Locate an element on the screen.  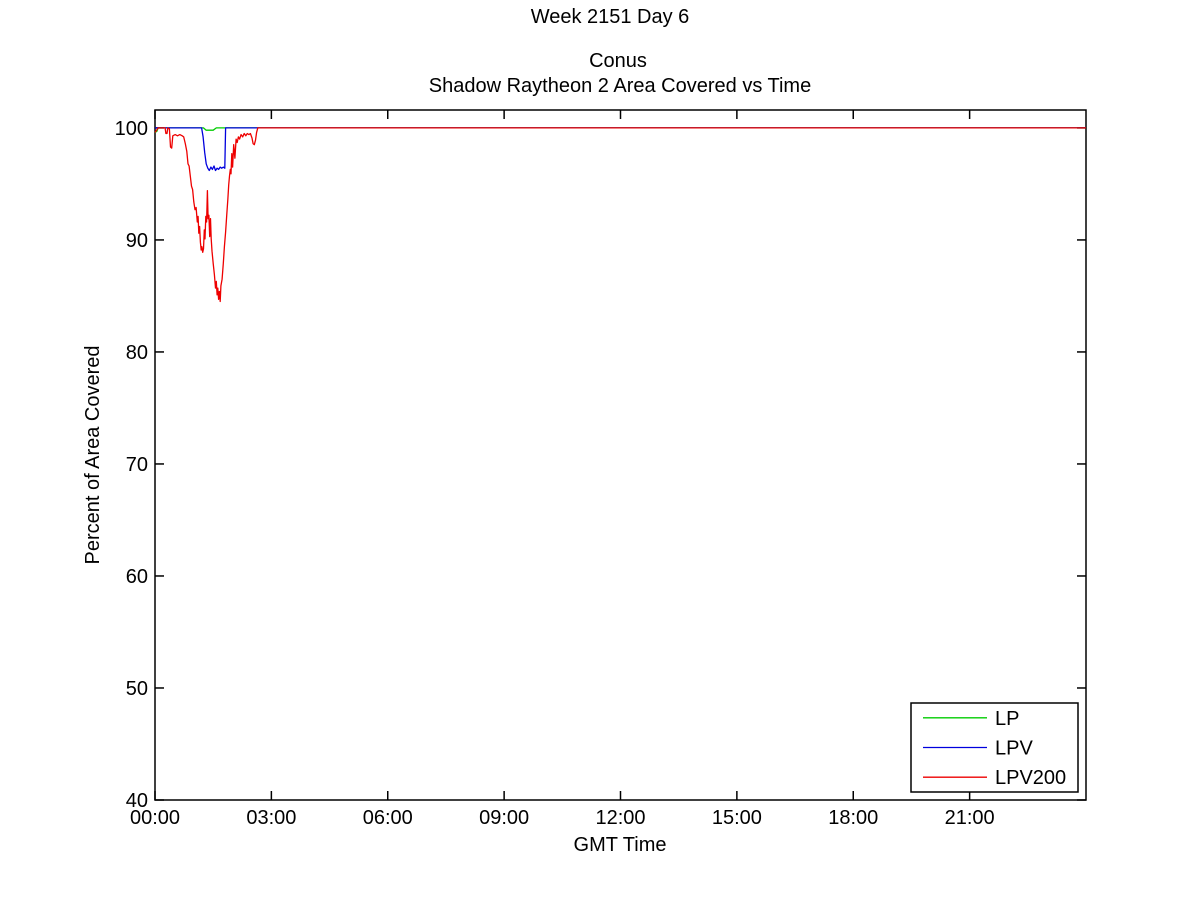
y-axis-label: Percent of Area Covered is located at coordinates (93, 454).